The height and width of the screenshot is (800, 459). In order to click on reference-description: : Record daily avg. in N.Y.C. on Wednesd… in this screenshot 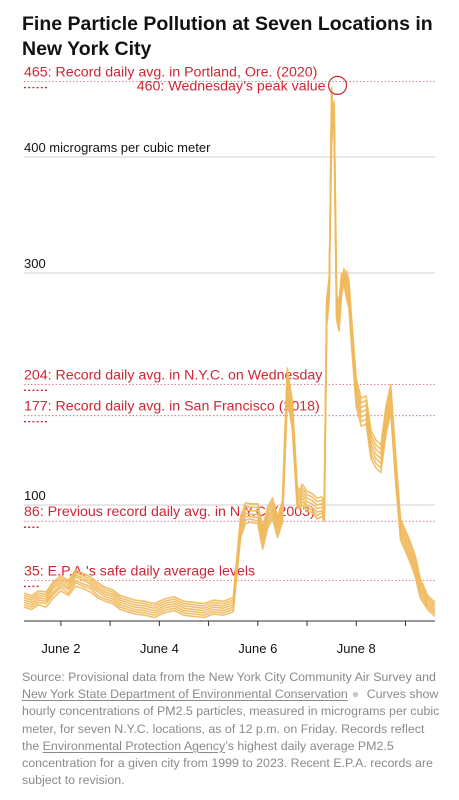, I will do `click(186, 375)`.